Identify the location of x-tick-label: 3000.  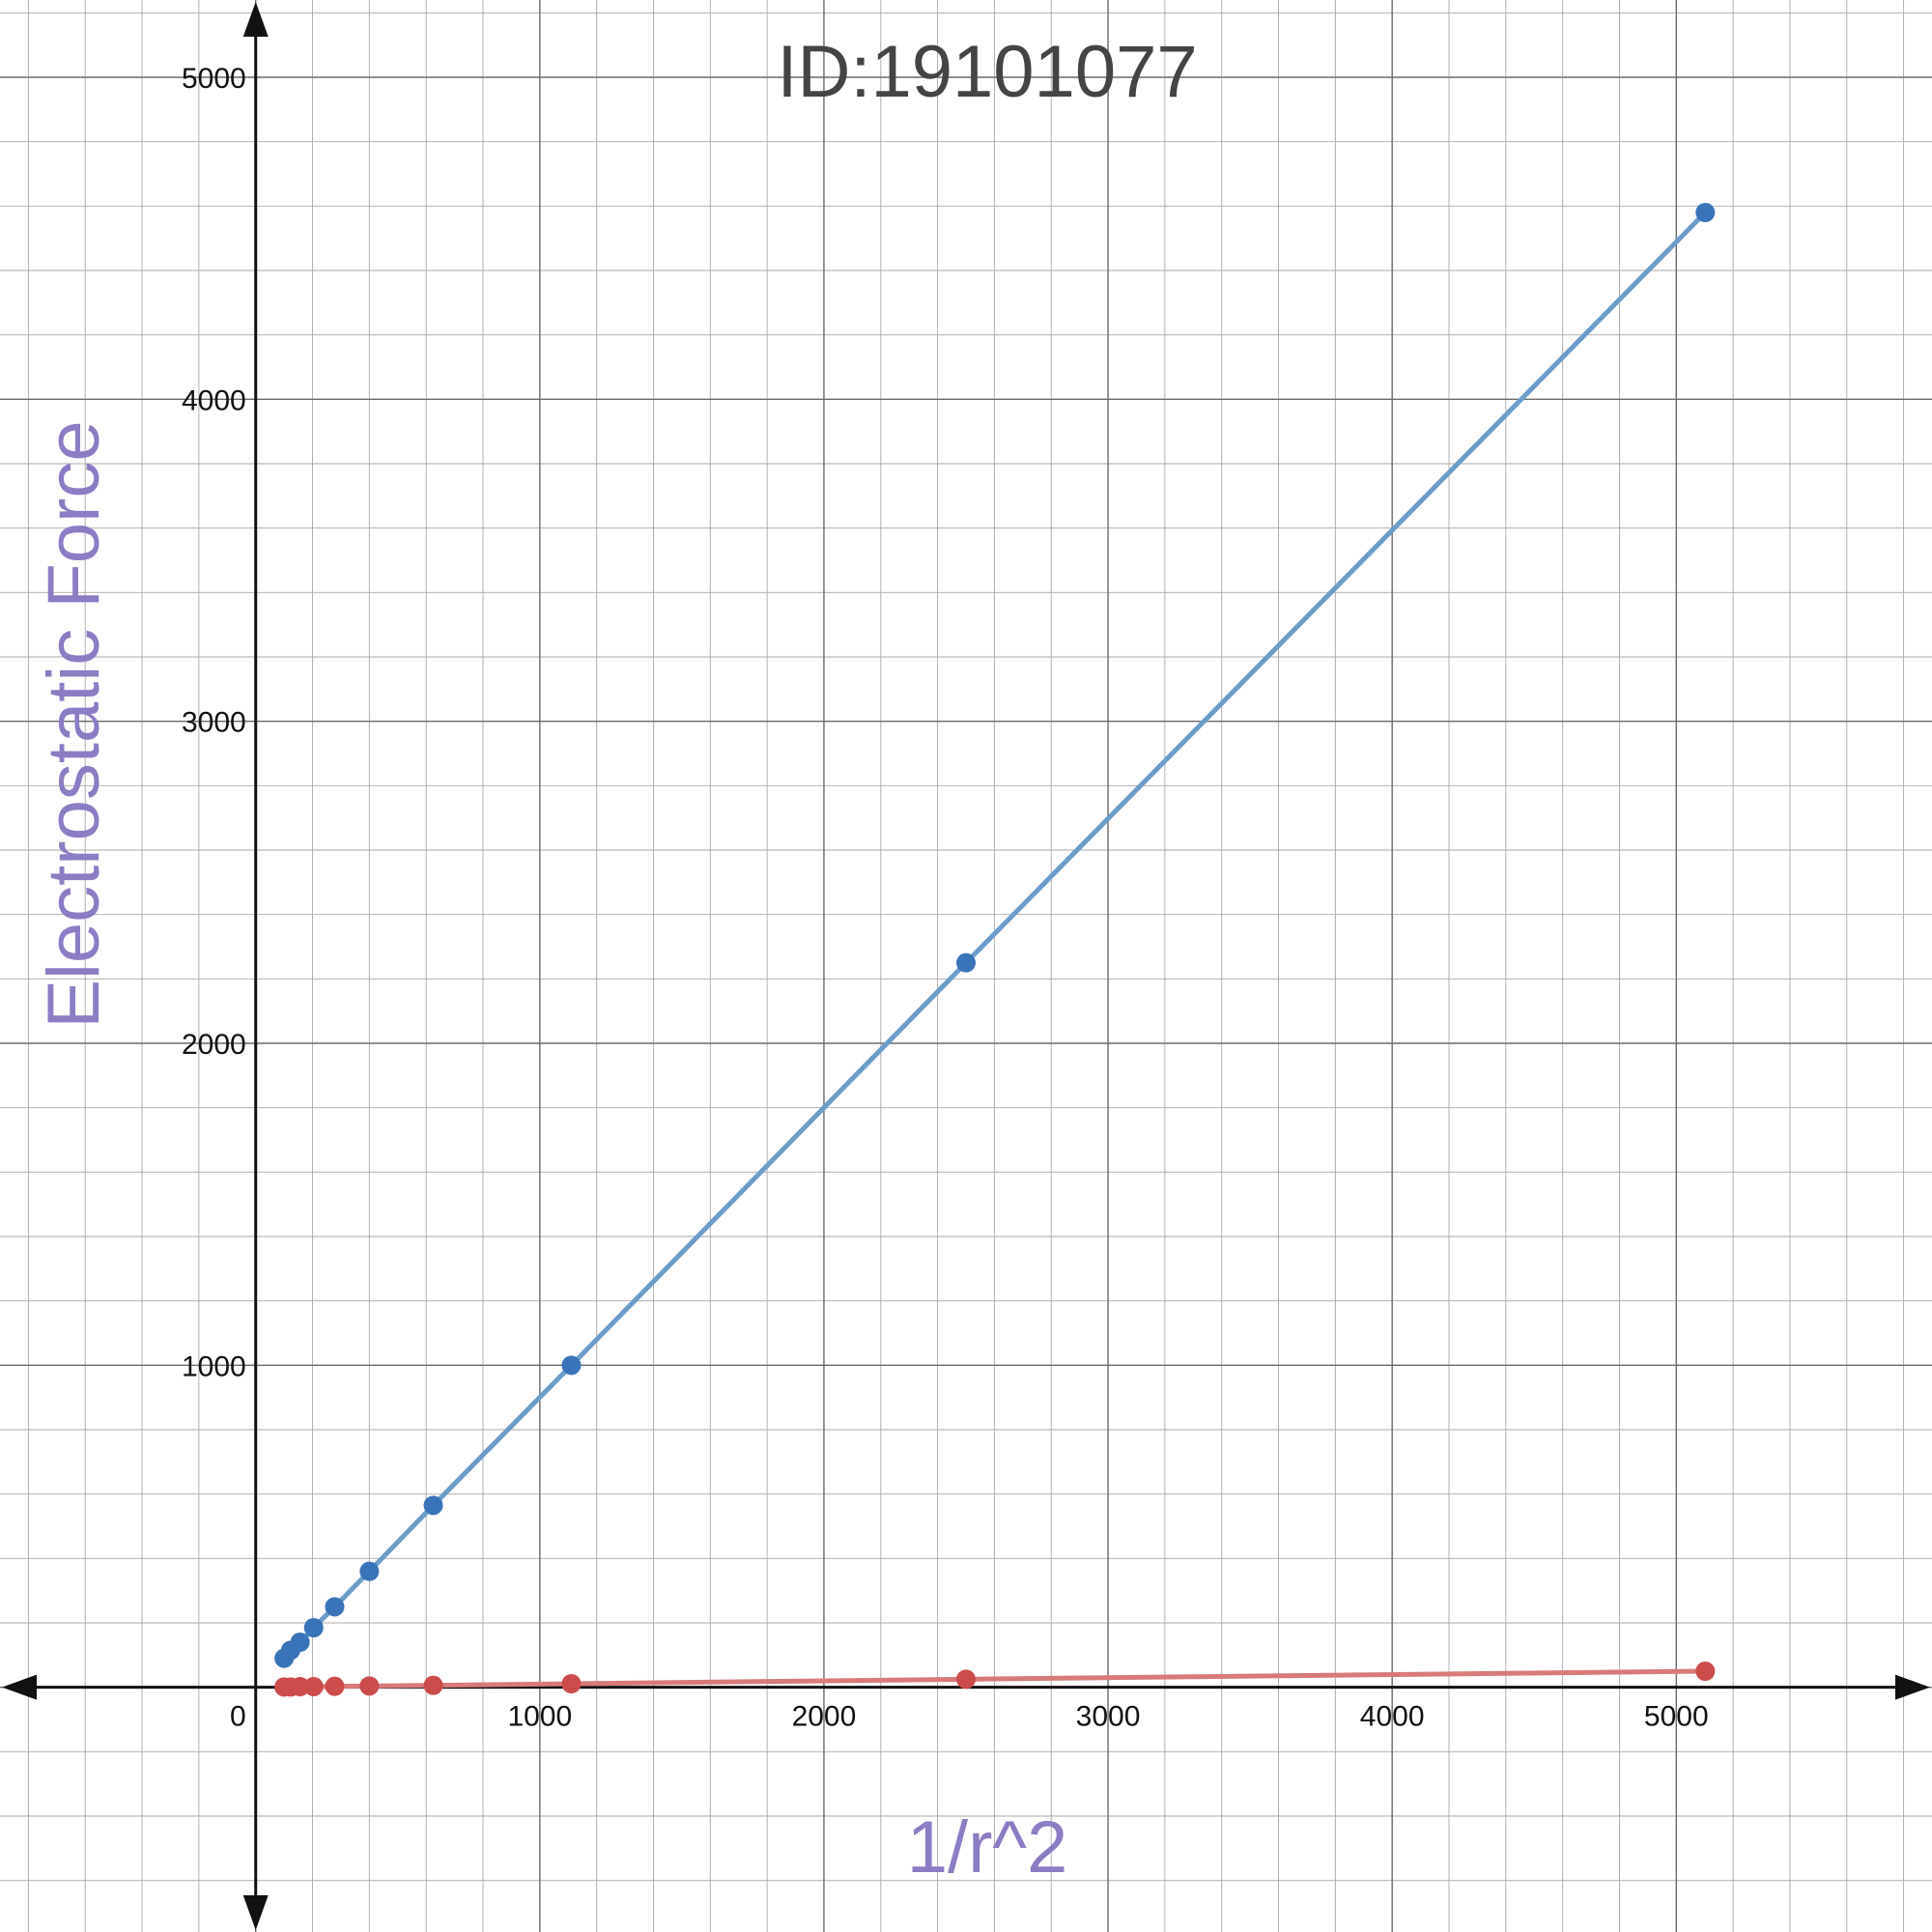
(1108, 1717).